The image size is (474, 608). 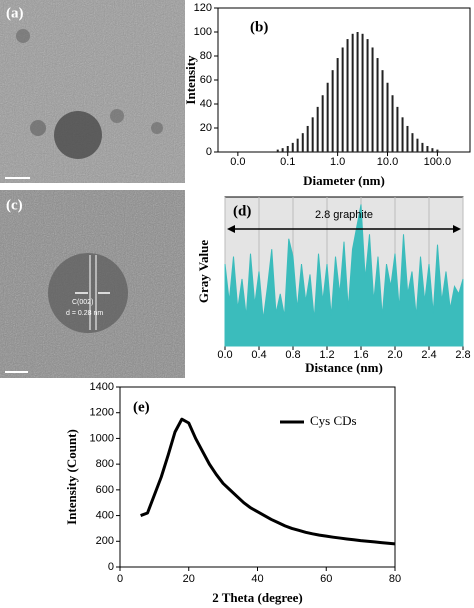 What do you see at coordinates (120, 579) in the screenshot?
I see `x-tick-label: 0` at bounding box center [120, 579].